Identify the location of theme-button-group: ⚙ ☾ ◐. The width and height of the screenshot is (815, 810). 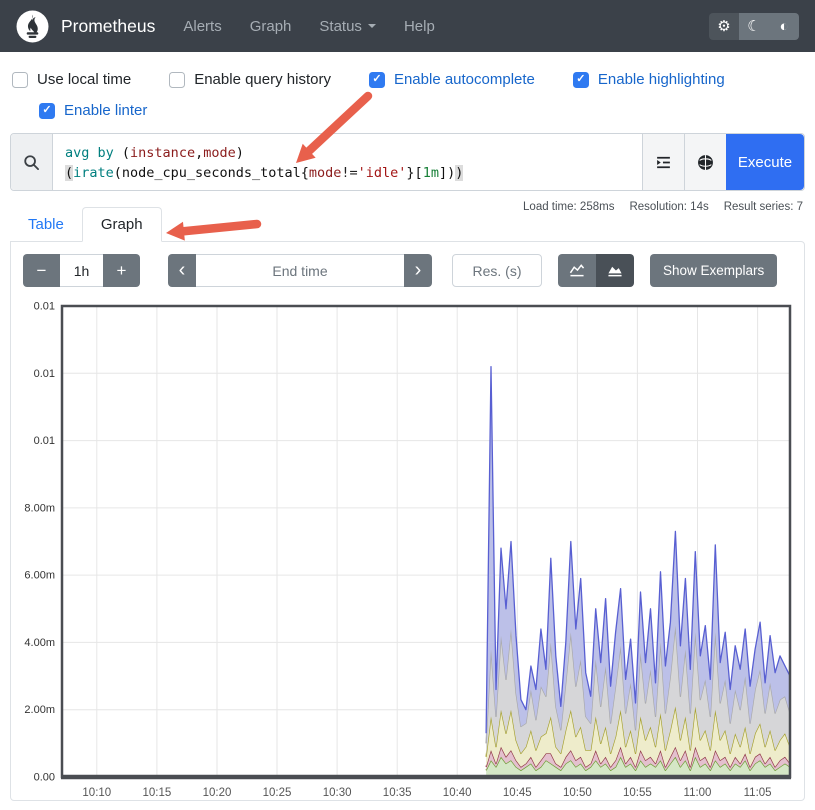
(754, 26).